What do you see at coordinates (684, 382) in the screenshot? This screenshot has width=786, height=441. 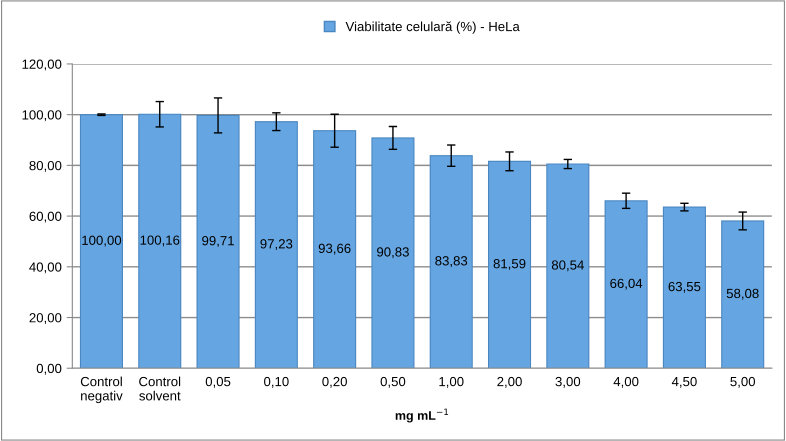 I see `x-tick-label: 4,50` at bounding box center [684, 382].